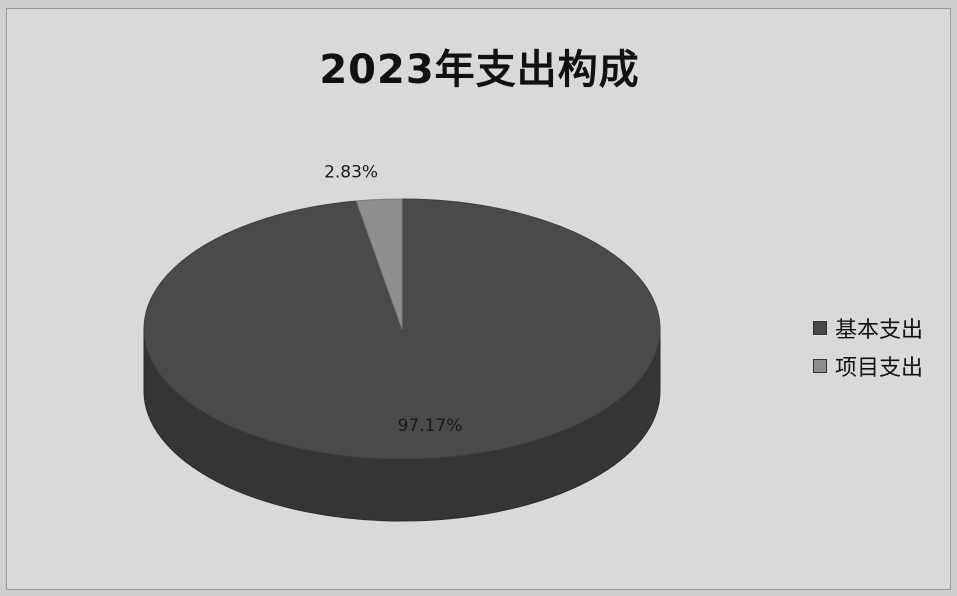 This screenshot has height=596, width=957. I want to click on legend: 基本支出 项目支出, so click(868, 347).